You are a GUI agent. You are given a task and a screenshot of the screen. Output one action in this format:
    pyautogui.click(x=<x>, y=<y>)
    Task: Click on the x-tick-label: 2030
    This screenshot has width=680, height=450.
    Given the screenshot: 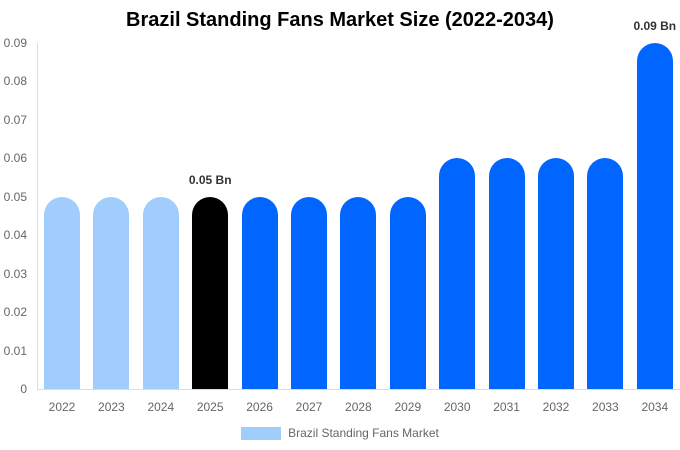 What is the action you would take?
    pyautogui.click(x=457, y=407)
    